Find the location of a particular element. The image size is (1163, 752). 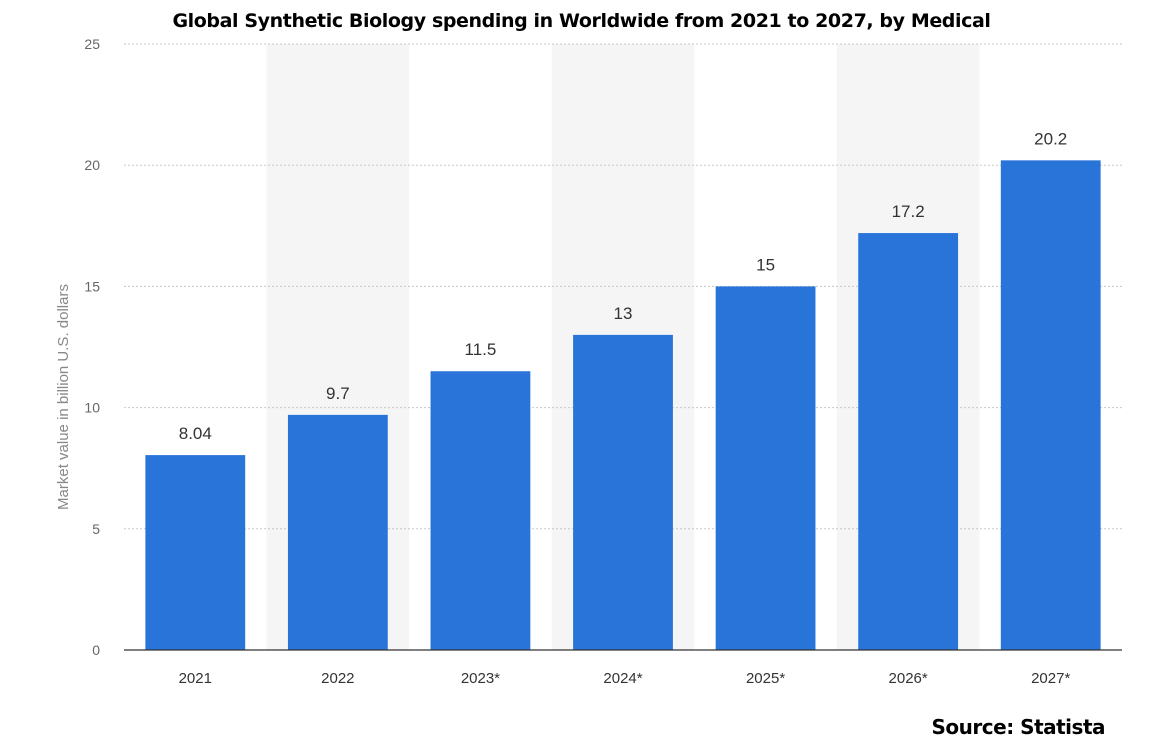

data-label: 15 is located at coordinates (765, 264).